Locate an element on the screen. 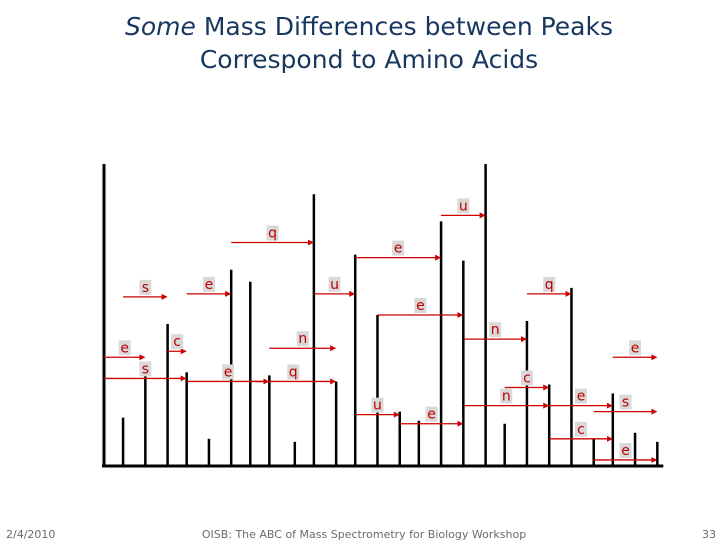 Image resolution: width=728 pixels, height=546 pixels. amino-acid-label-18: c is located at coordinates (527, 378).